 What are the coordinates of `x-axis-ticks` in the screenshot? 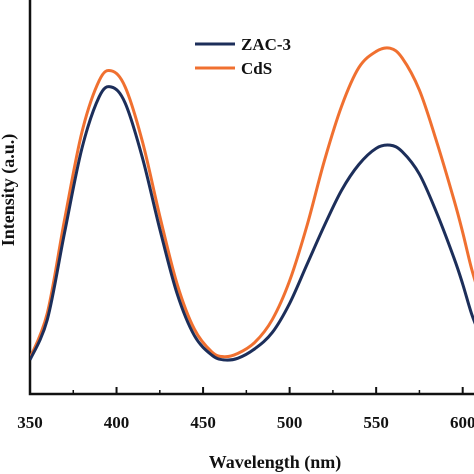 It's located at (246, 390).